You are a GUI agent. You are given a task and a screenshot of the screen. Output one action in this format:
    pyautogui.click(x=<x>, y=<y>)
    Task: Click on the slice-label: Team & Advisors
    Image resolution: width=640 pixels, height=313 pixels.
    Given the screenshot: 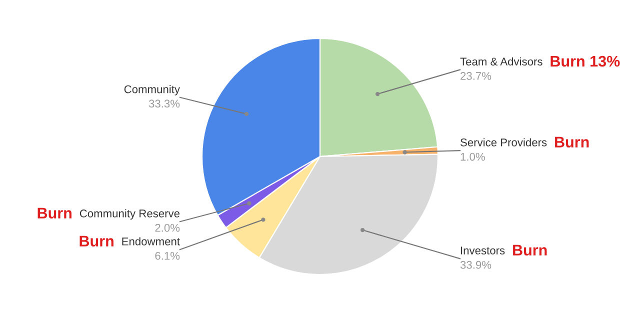 What is the action you would take?
    pyautogui.click(x=501, y=61)
    